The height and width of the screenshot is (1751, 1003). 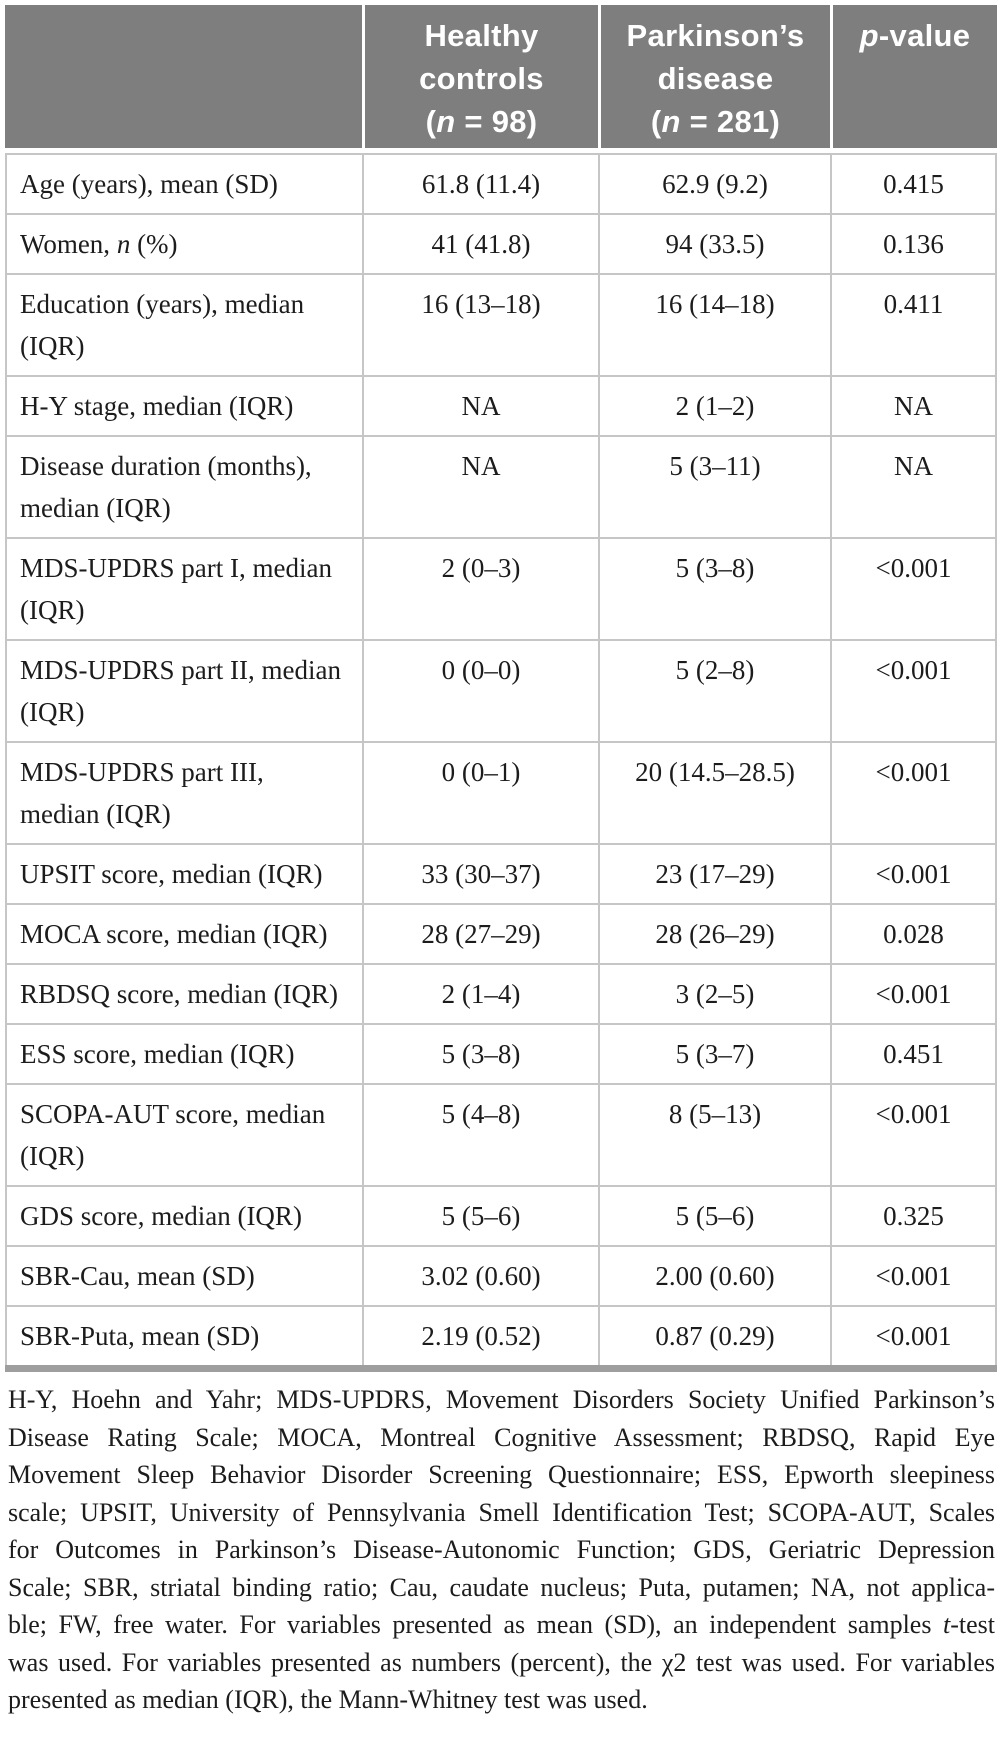 I want to click on p-value-cell: 0.415, so click(x=912, y=184).